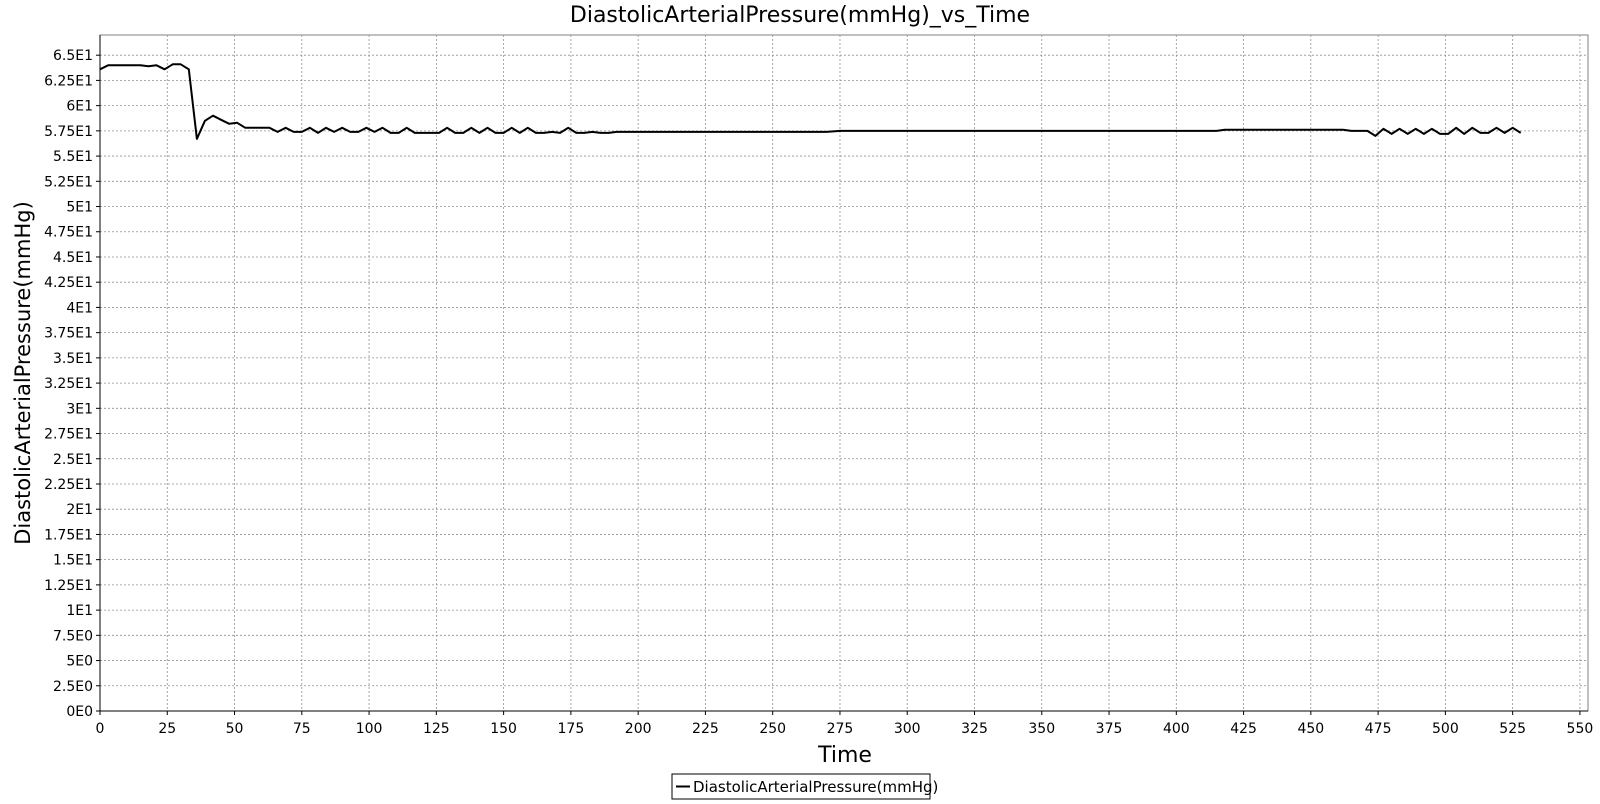 Image resolution: width=1600 pixels, height=804 pixels. I want to click on y-tick-label: 4.5E1, so click(73, 258).